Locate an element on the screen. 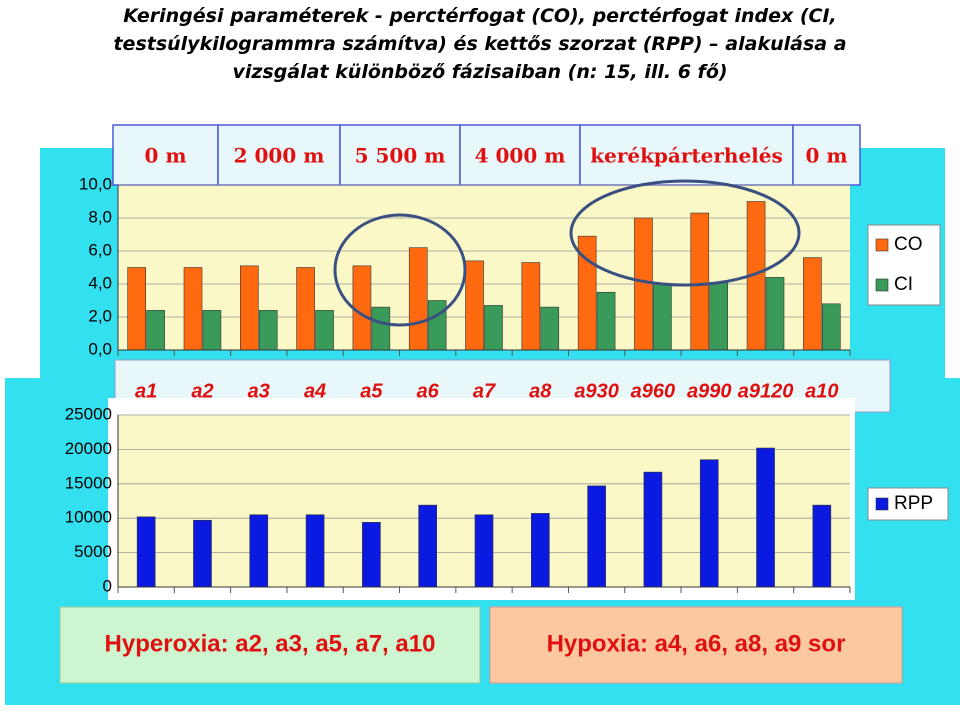  y-tick-label: 0 is located at coordinates (107, 585).